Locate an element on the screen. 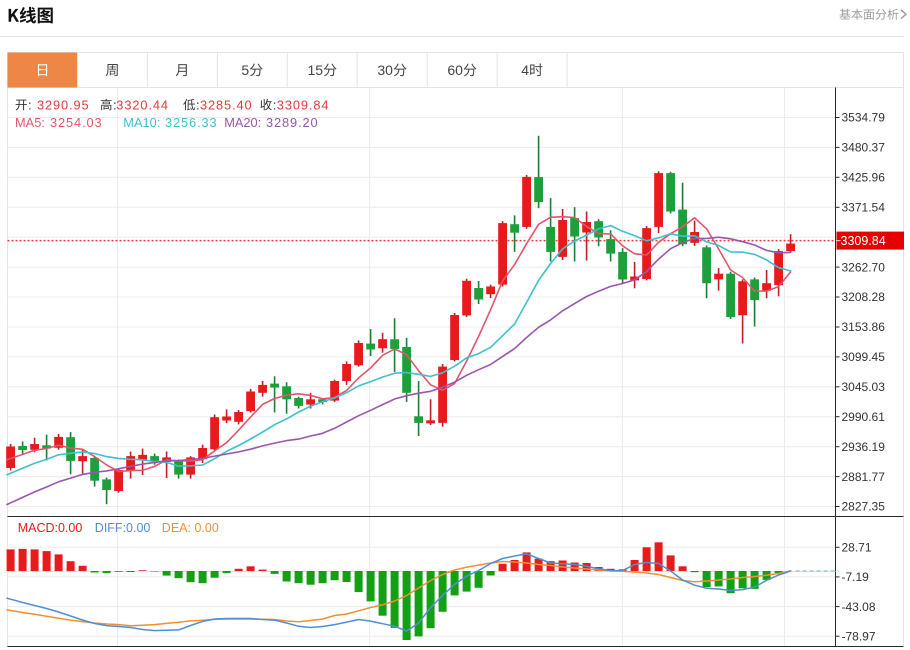 This screenshot has height=650, width=910. svg-text: MACD:0.00 is located at coordinates (50, 528).